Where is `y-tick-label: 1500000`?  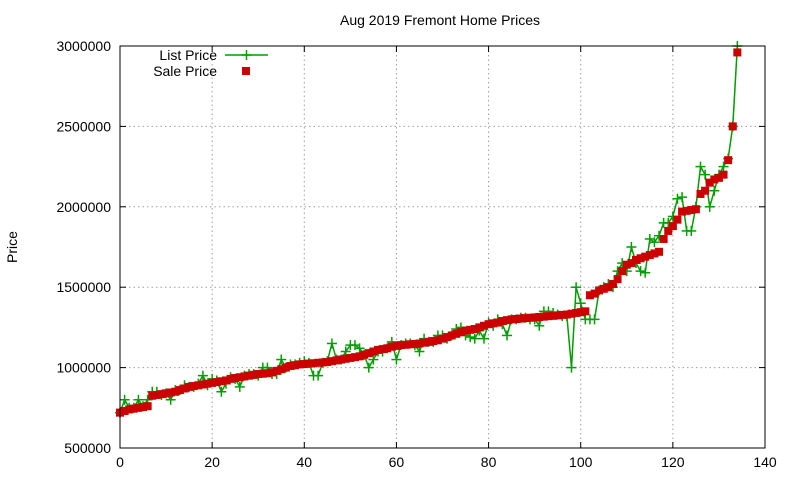
y-tick-label: 1500000 is located at coordinates (83, 287).